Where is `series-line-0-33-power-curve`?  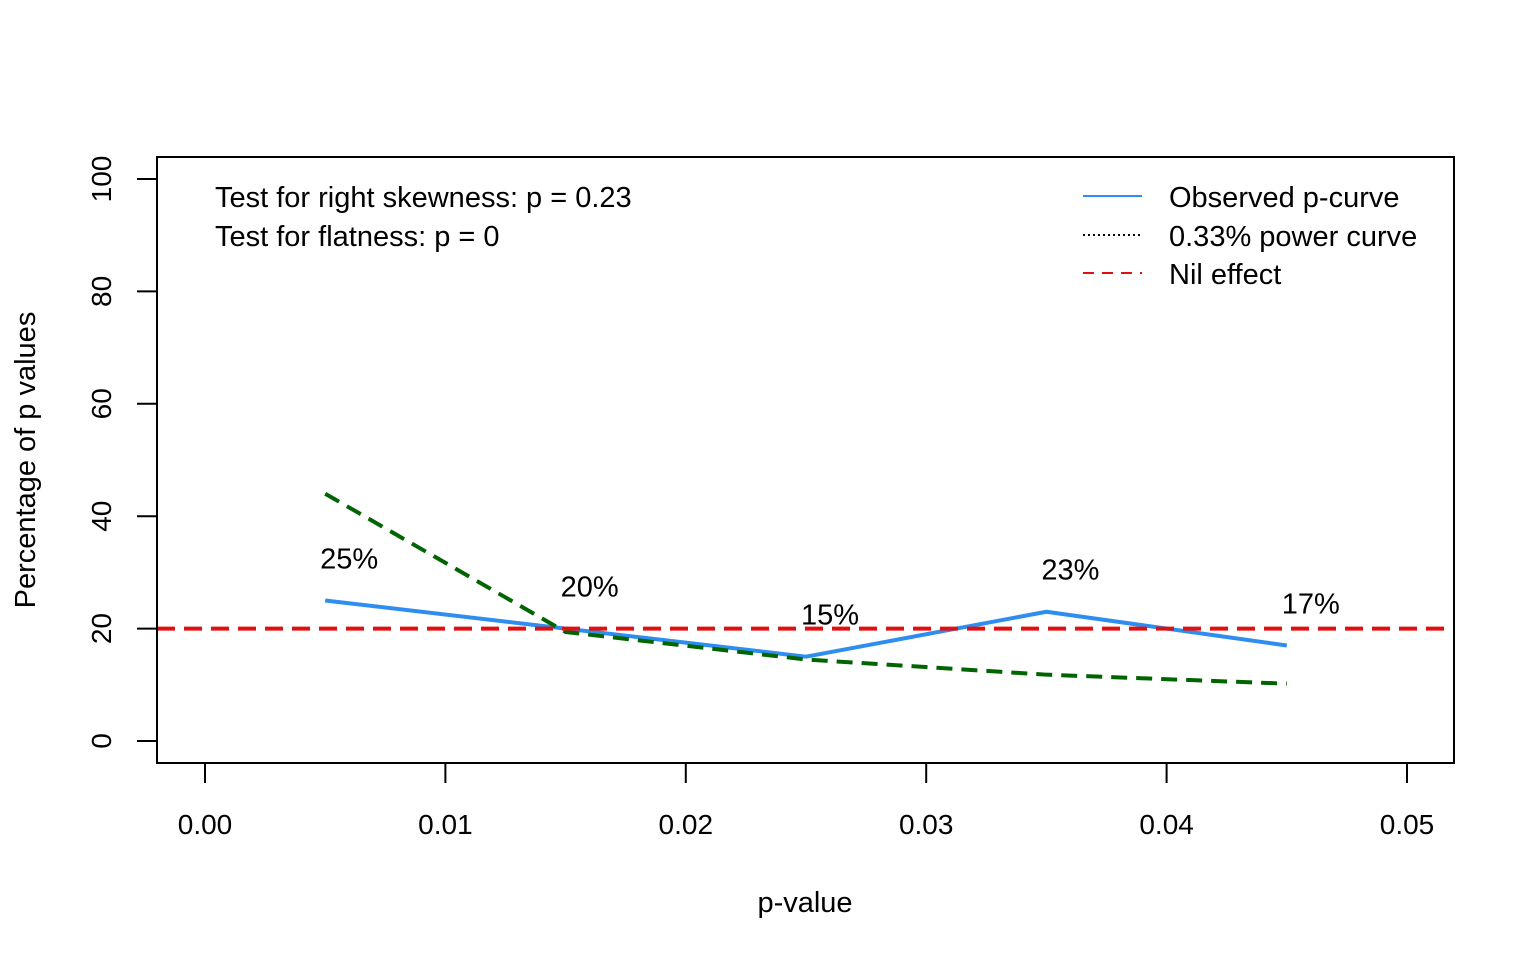 series-line-0-33-power-curve is located at coordinates (805, 588).